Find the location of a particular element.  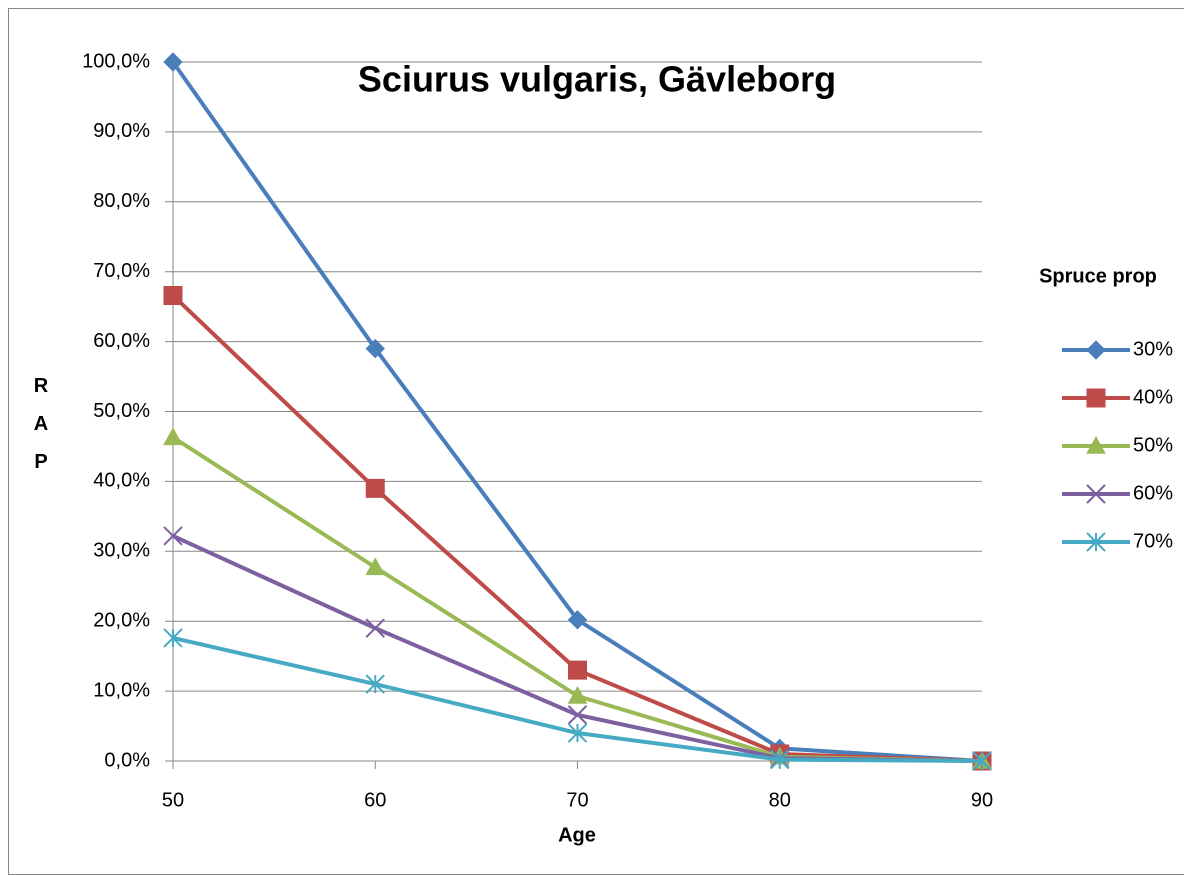

x-tick-label: 90 is located at coordinates (982, 800).